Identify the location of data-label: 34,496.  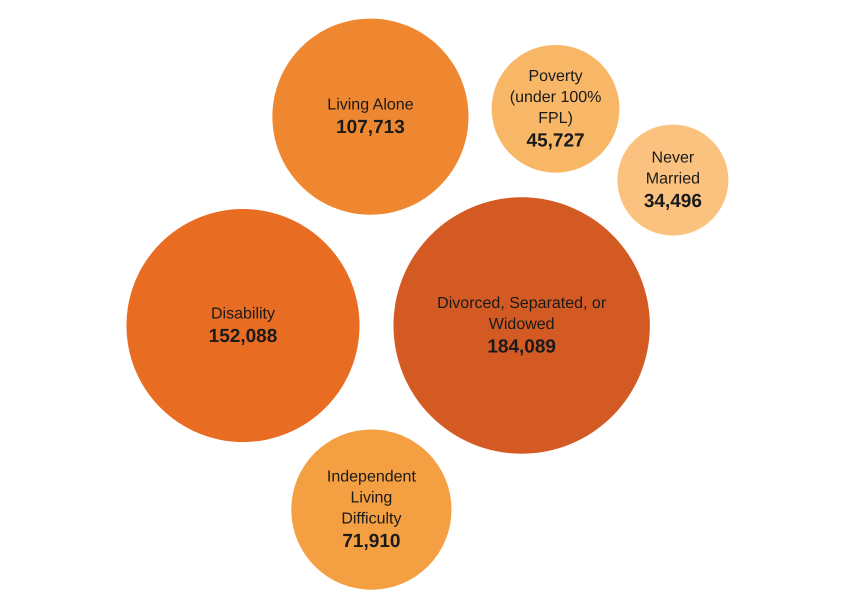
(673, 201).